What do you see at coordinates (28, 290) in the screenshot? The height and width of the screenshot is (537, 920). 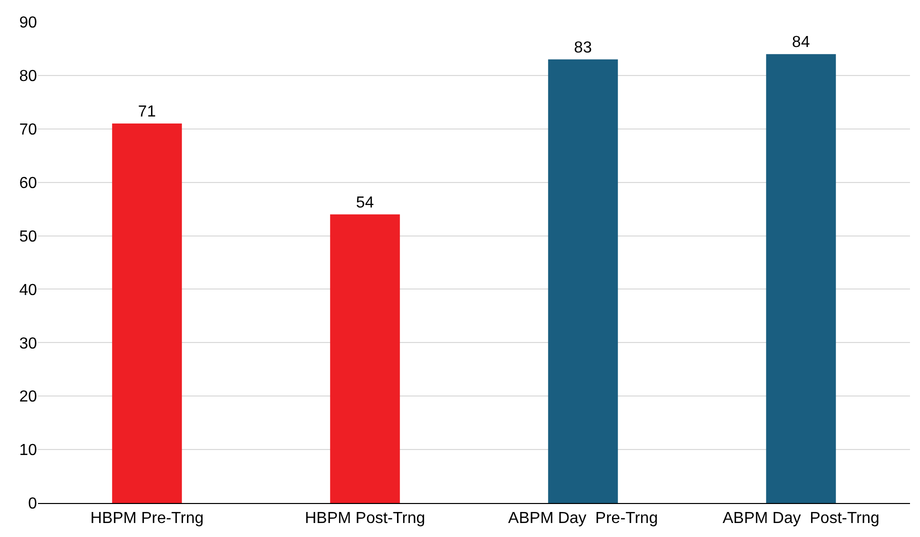 I see `y-tick-label: 40` at bounding box center [28, 290].